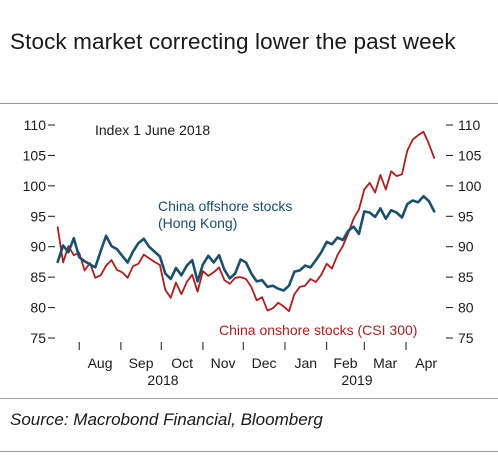 The height and width of the screenshot is (459, 498). What do you see at coordinates (249, 451) in the screenshot?
I see `footer-divider` at bounding box center [249, 451].